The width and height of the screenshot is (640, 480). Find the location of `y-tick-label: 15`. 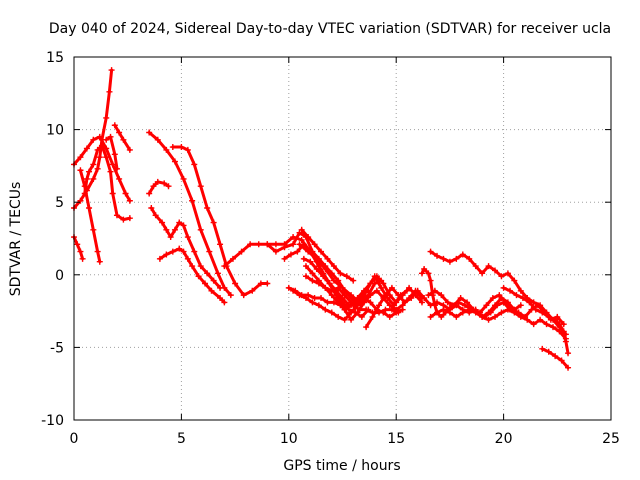

y-tick-label: 15 is located at coordinates (55, 58).